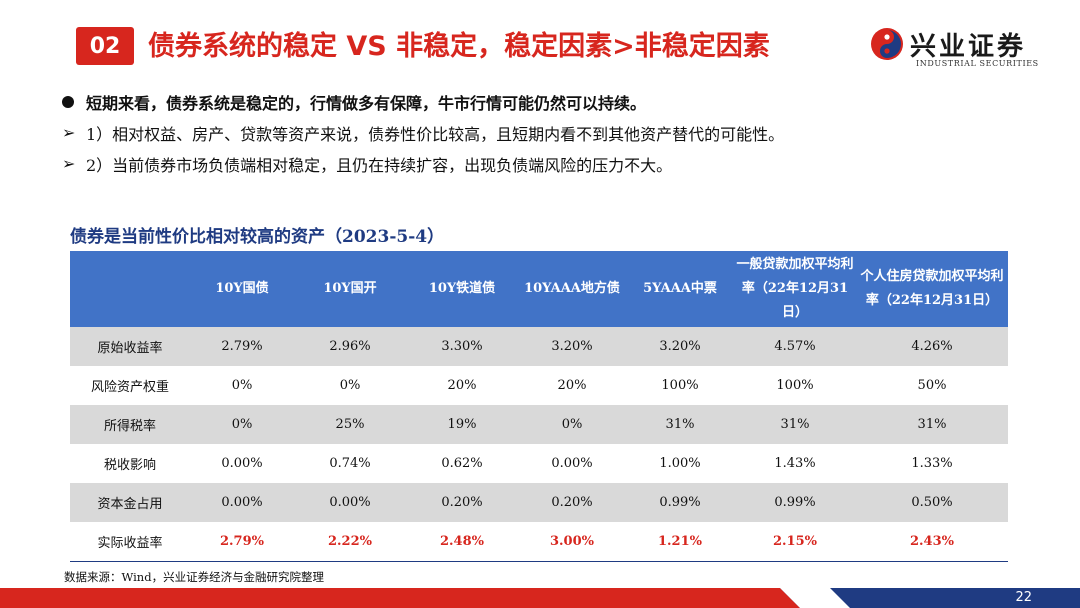 The width and height of the screenshot is (1080, 608). I want to click on data-source-note: 数据来源：Wind，兴业证券经济与金融研究院整理, so click(194, 577).